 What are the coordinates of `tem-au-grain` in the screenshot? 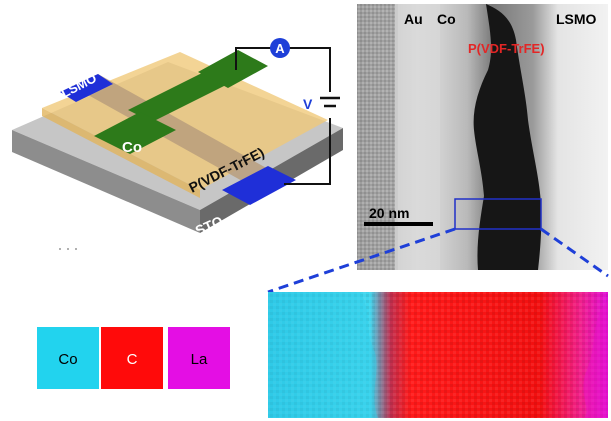 It's located at (376, 137).